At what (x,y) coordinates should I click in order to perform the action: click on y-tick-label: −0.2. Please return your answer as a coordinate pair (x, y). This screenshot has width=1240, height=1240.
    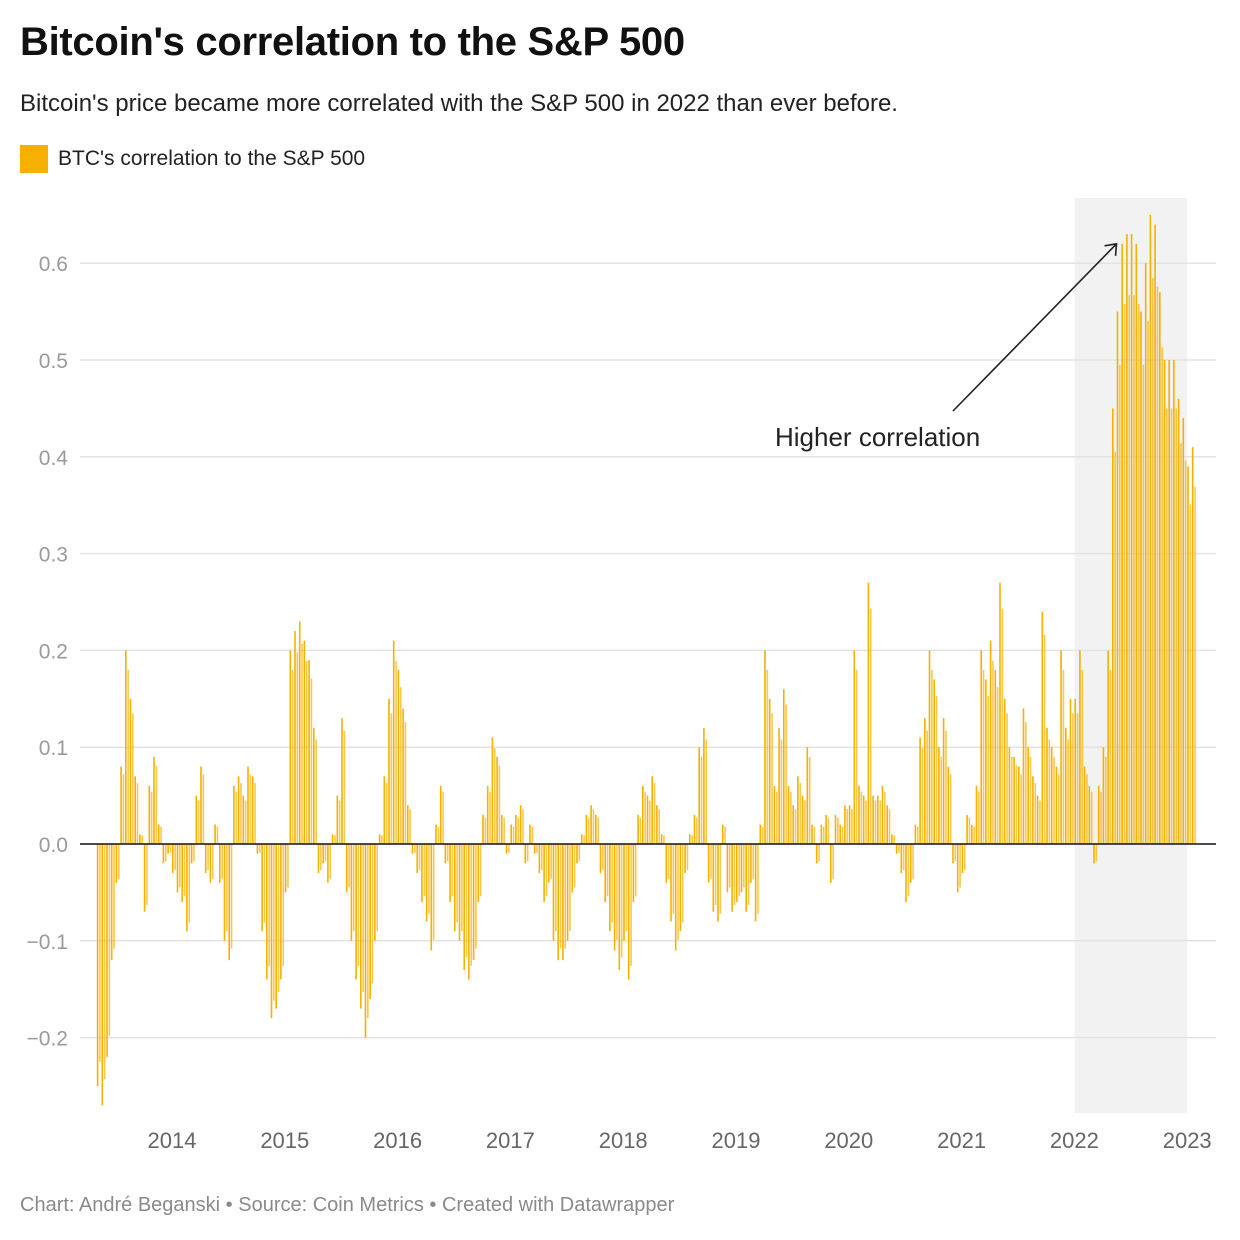
    Looking at the image, I should click on (47, 1039).